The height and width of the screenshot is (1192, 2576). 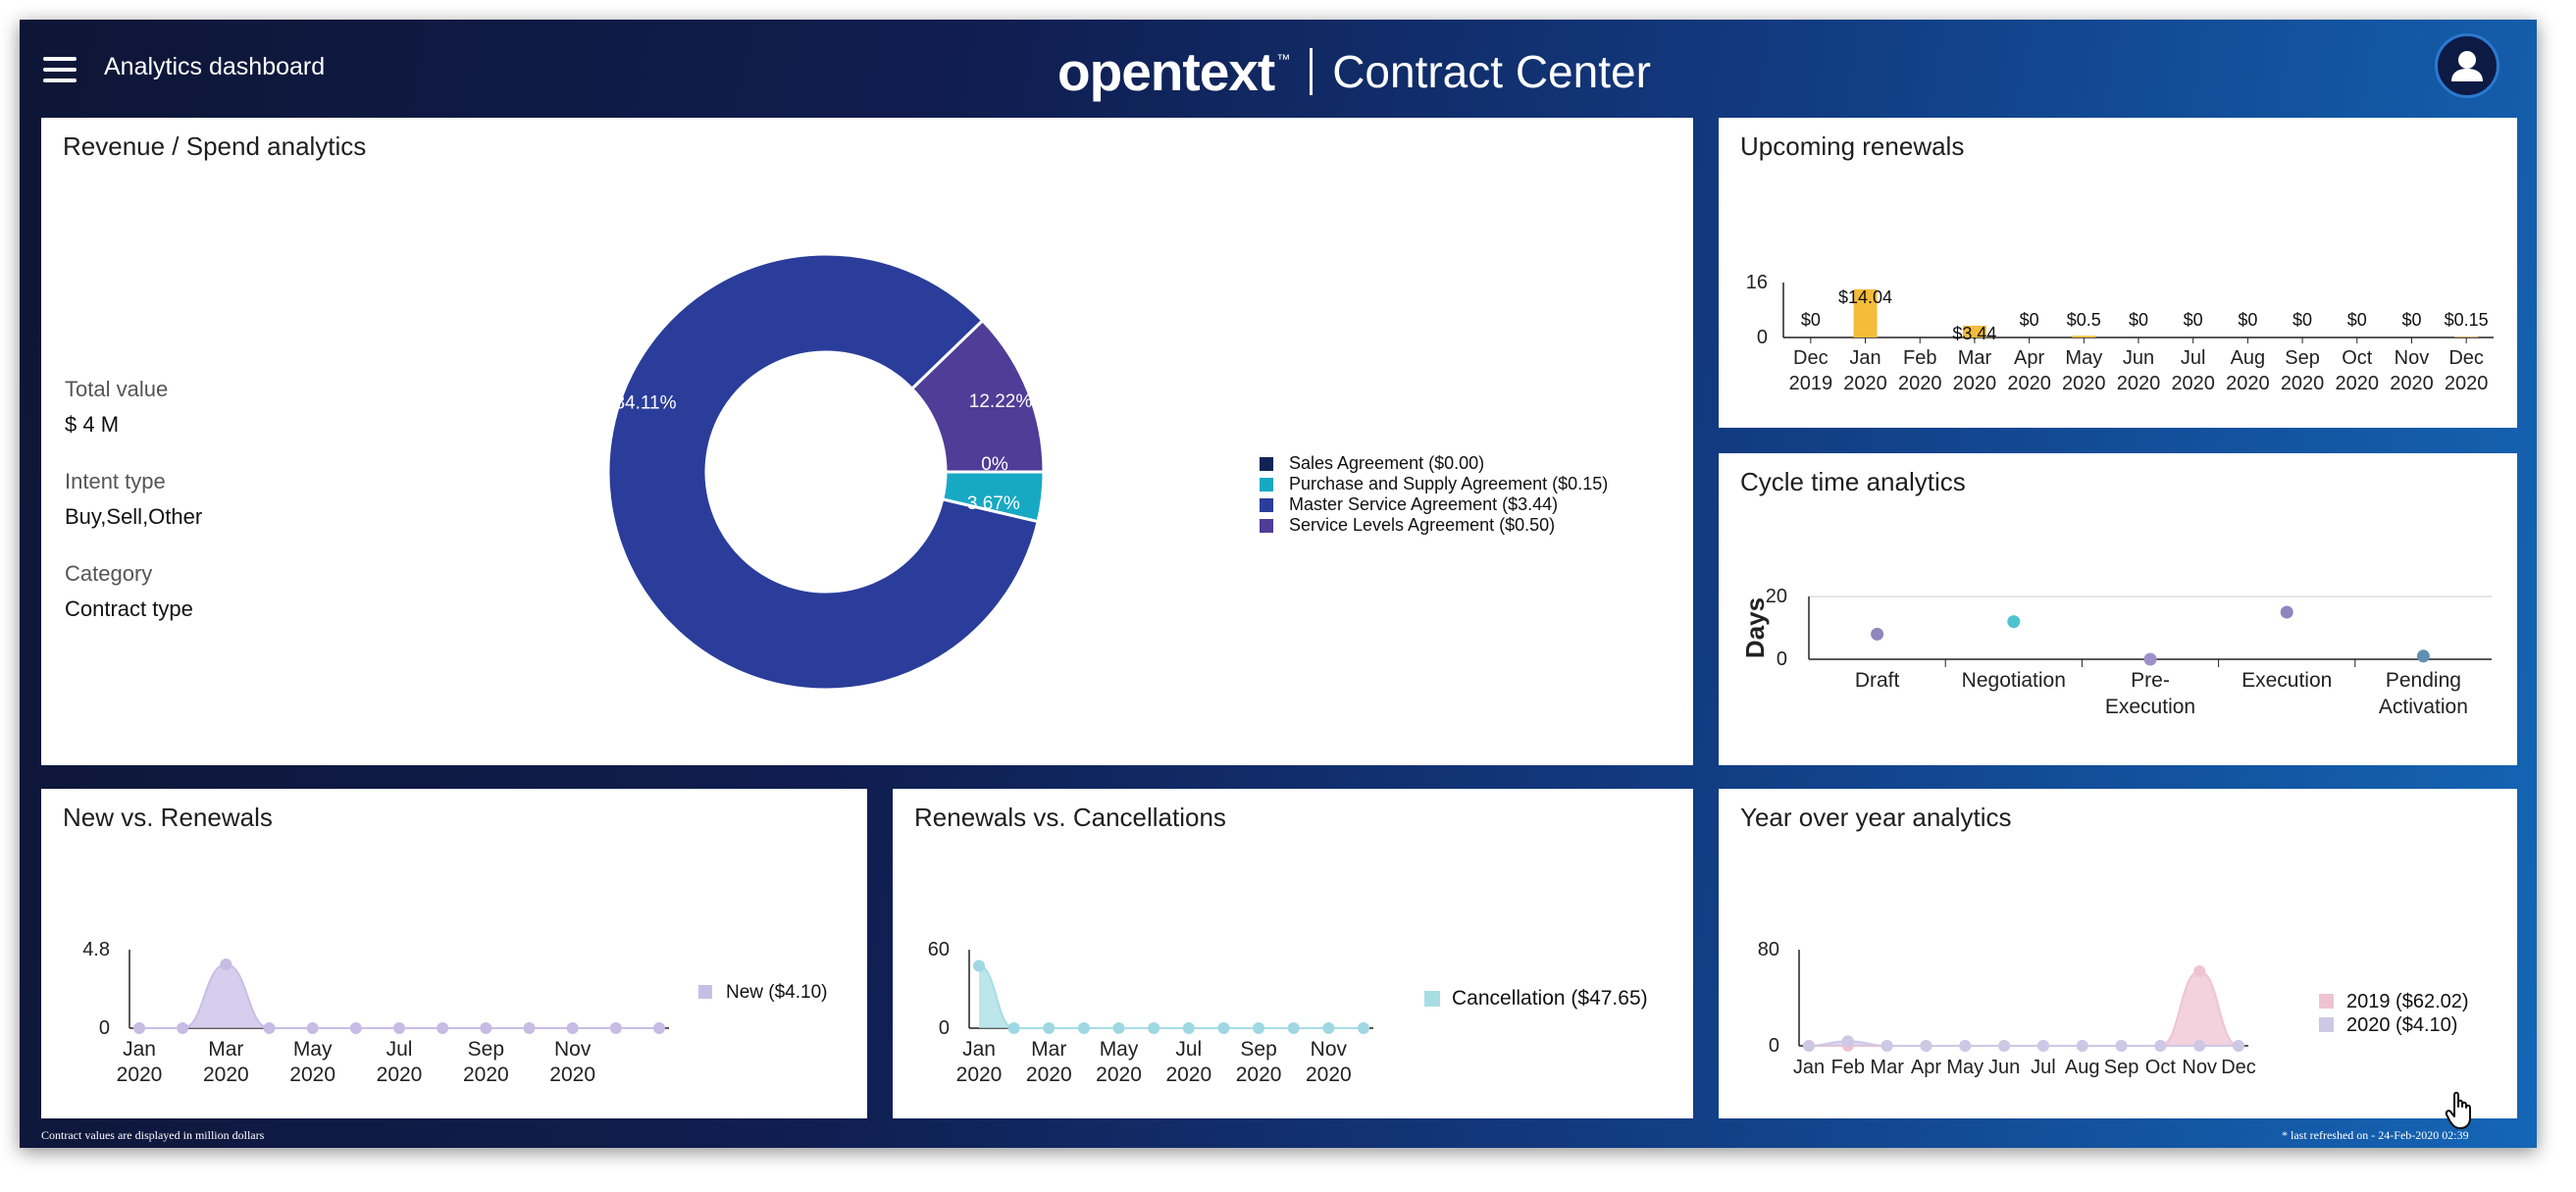 What do you see at coordinates (1782, 659) in the screenshot?
I see `y-tick-label: 0` at bounding box center [1782, 659].